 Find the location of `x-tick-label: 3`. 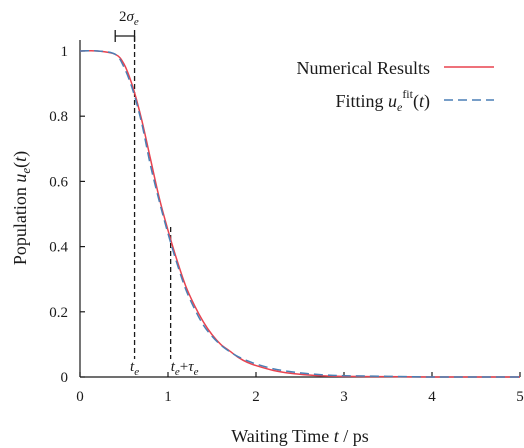

x-tick-label: 3 is located at coordinates (344, 397).